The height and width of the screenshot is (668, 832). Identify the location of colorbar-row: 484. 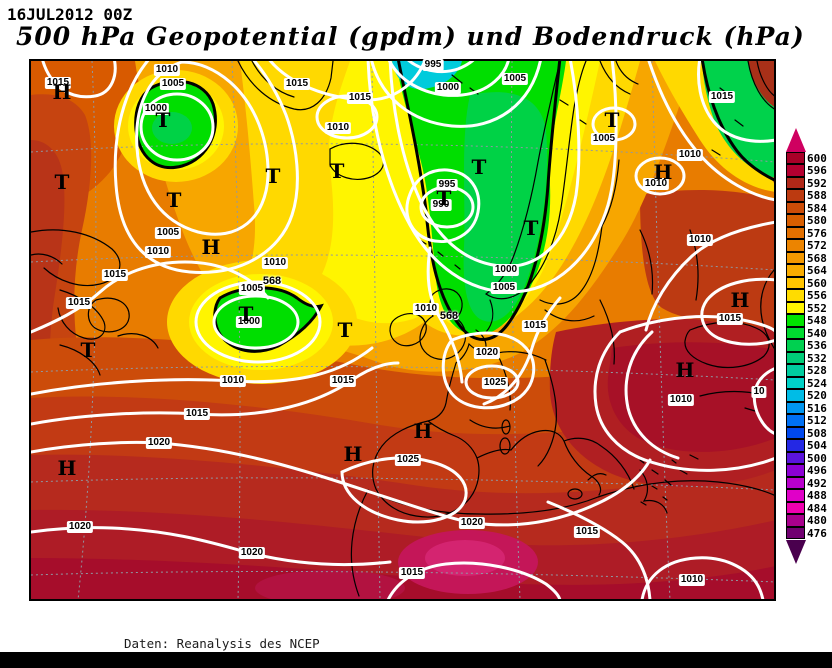
(809, 508).